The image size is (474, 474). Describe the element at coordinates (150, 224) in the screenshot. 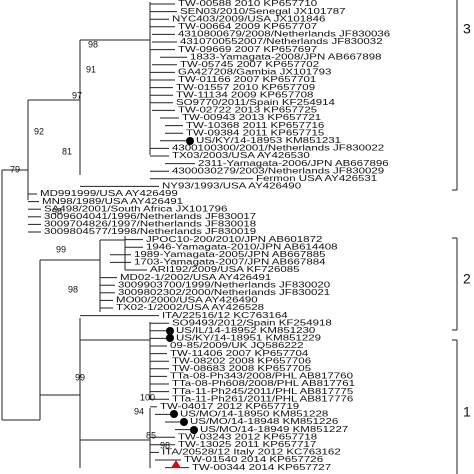

I see `leaf-label: 3009704826/1997/Netherlands JF830018` at that location.